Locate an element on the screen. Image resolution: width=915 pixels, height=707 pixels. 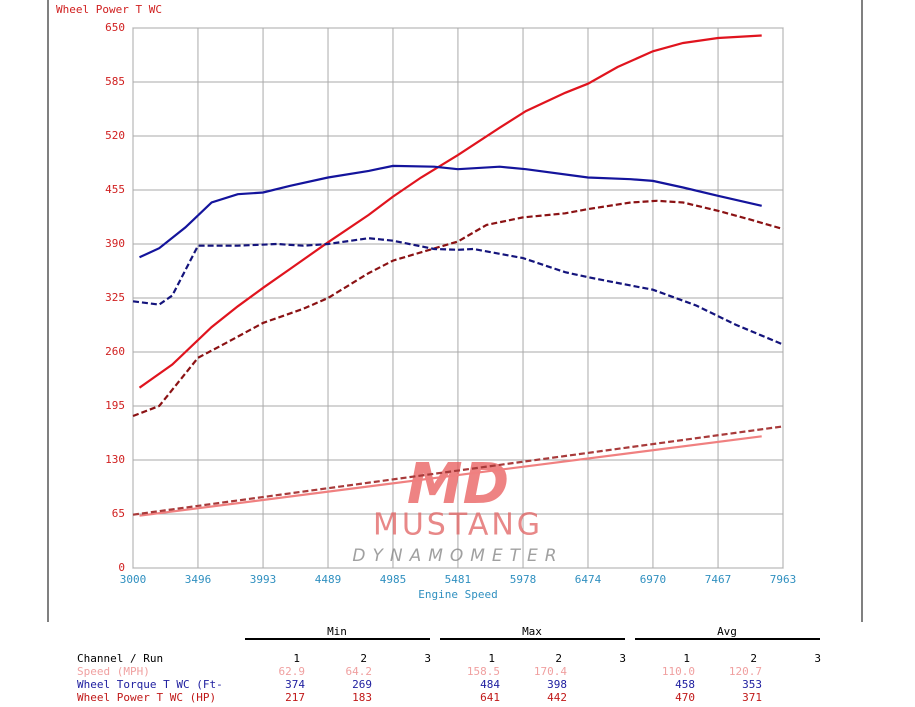
table-cell: 353 is located at coordinates (752, 684).